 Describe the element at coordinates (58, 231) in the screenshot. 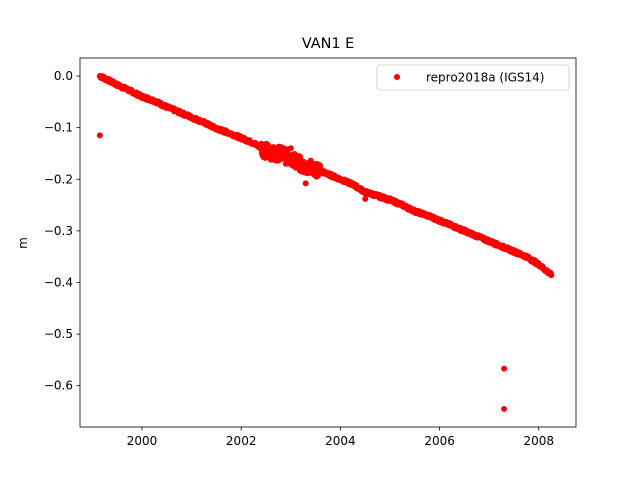

I see `y-tick-label: −0.3` at that location.